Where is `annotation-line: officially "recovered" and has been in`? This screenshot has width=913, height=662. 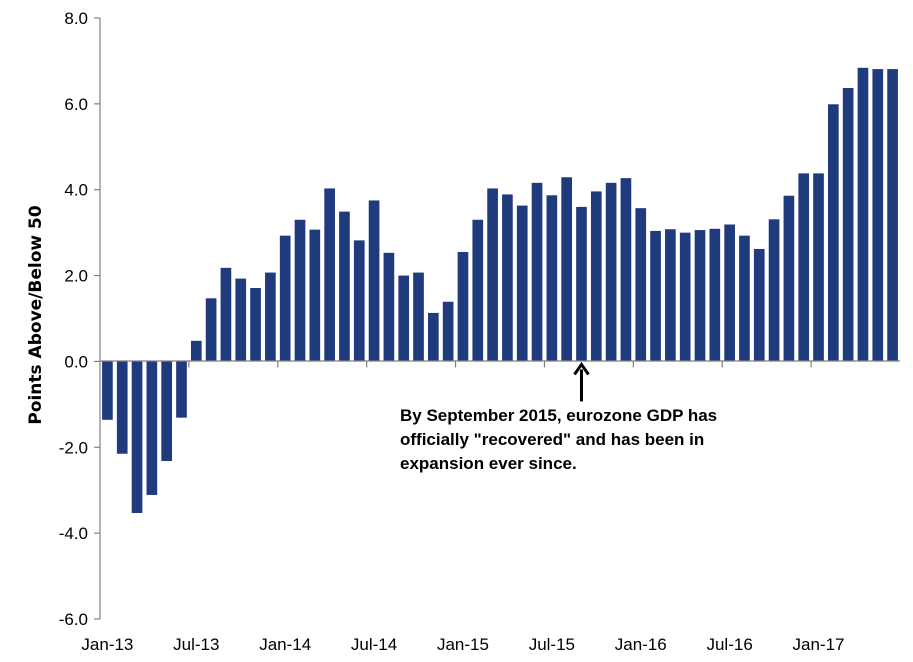 annotation-line: officially "recovered" and has been in is located at coordinates (552, 439).